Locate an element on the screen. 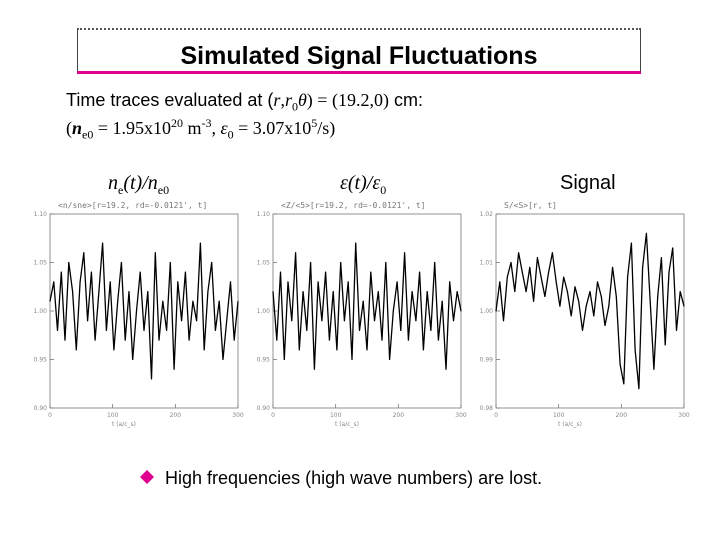 This screenshot has height=540, width=720. x-axis-label: t (a/c_s) is located at coordinates (570, 424).